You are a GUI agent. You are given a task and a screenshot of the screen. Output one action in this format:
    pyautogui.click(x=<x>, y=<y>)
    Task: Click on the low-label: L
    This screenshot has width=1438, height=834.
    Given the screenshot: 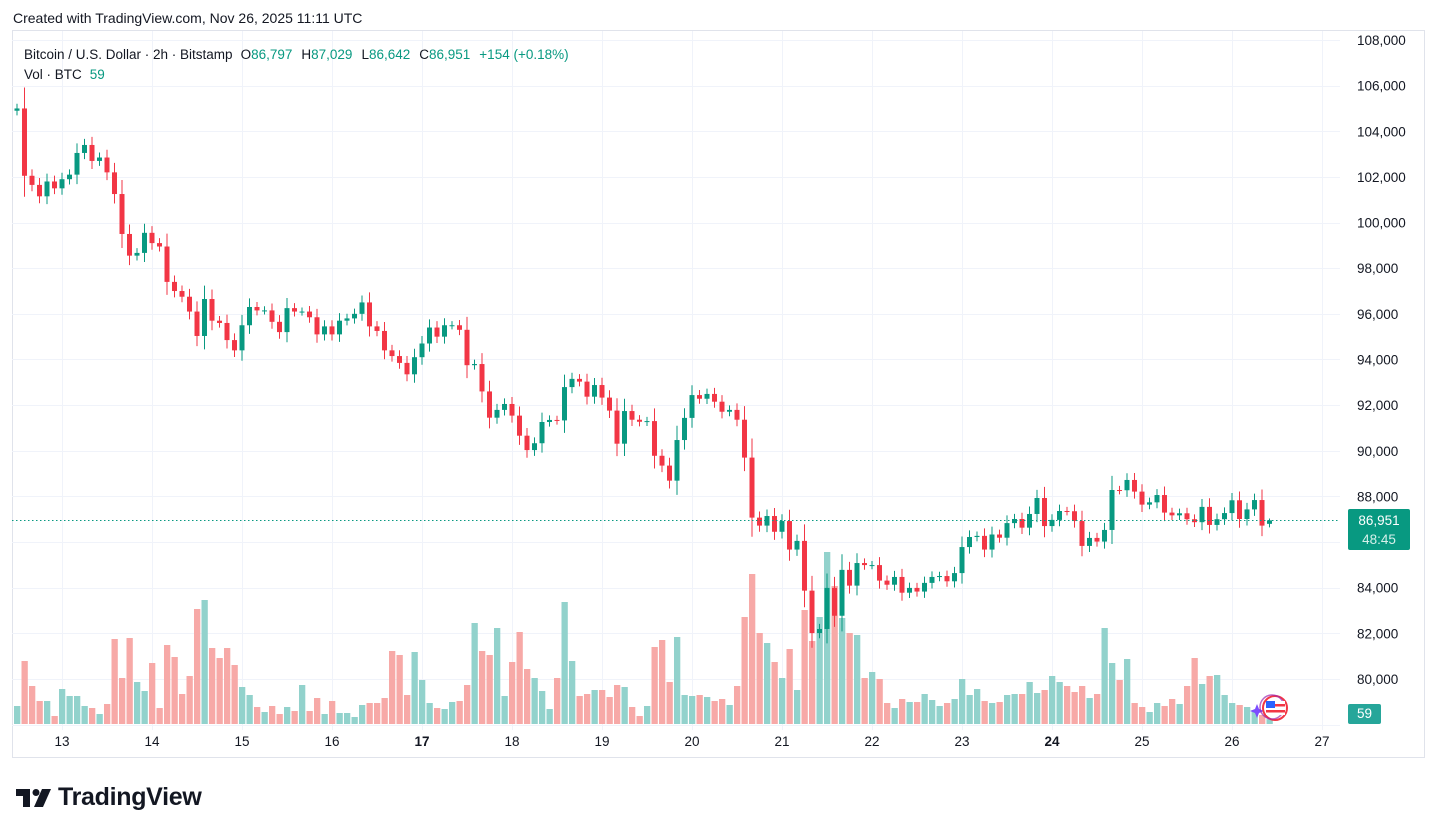 What is the action you would take?
    pyautogui.click(x=365, y=54)
    